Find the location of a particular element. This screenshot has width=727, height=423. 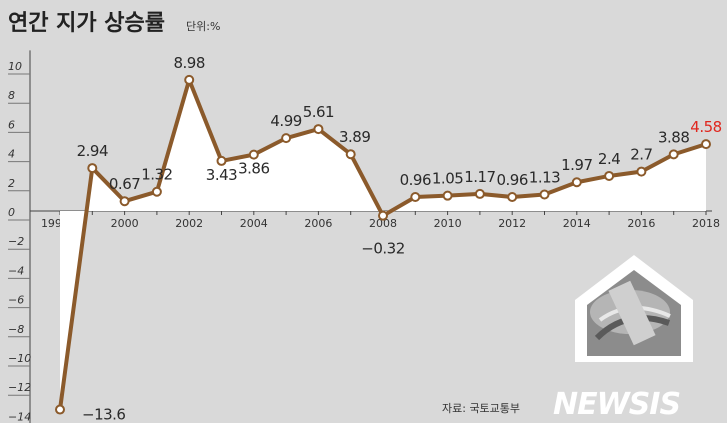

data-label: 5.61 is located at coordinates (318, 112).